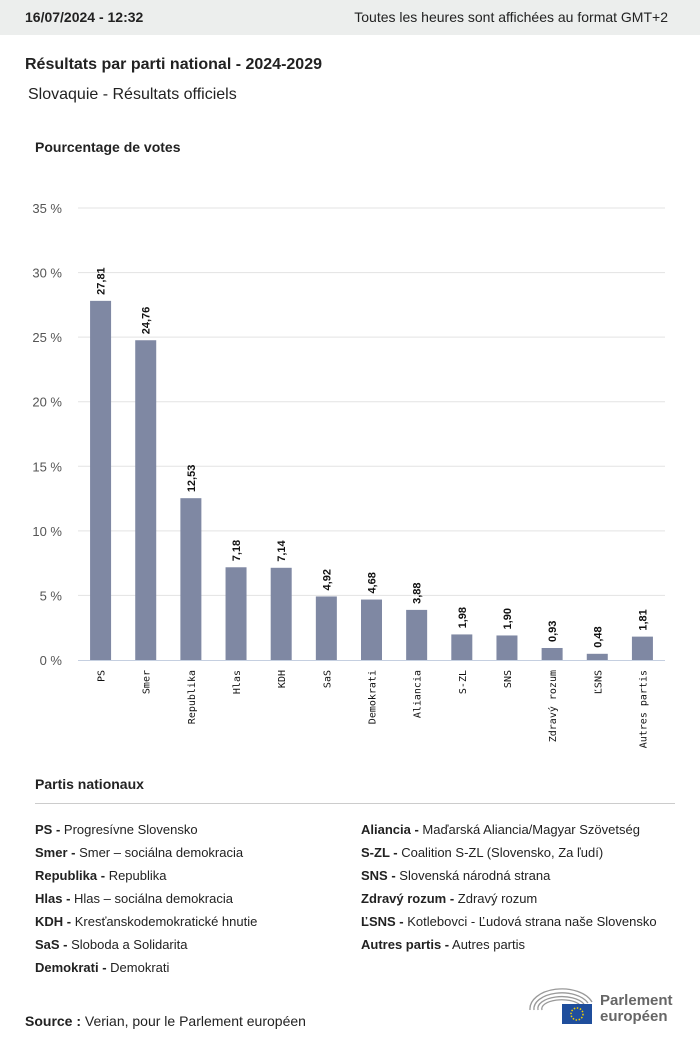 The image size is (700, 1046). What do you see at coordinates (473, 875) in the screenshot?
I see `party-name: Slovenská národná strana` at bounding box center [473, 875].